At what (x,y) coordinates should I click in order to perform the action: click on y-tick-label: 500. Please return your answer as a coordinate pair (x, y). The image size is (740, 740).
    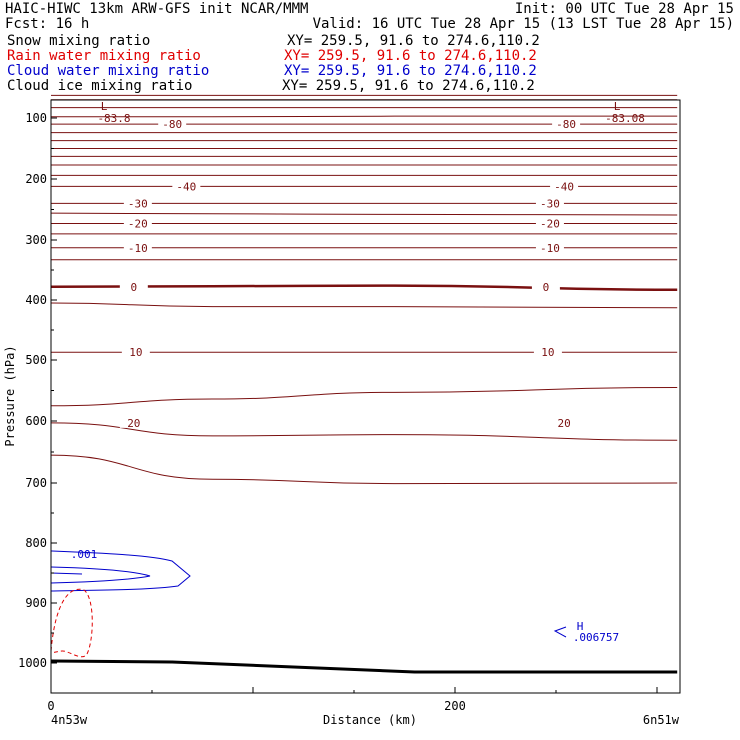
    Looking at the image, I should click on (36, 360).